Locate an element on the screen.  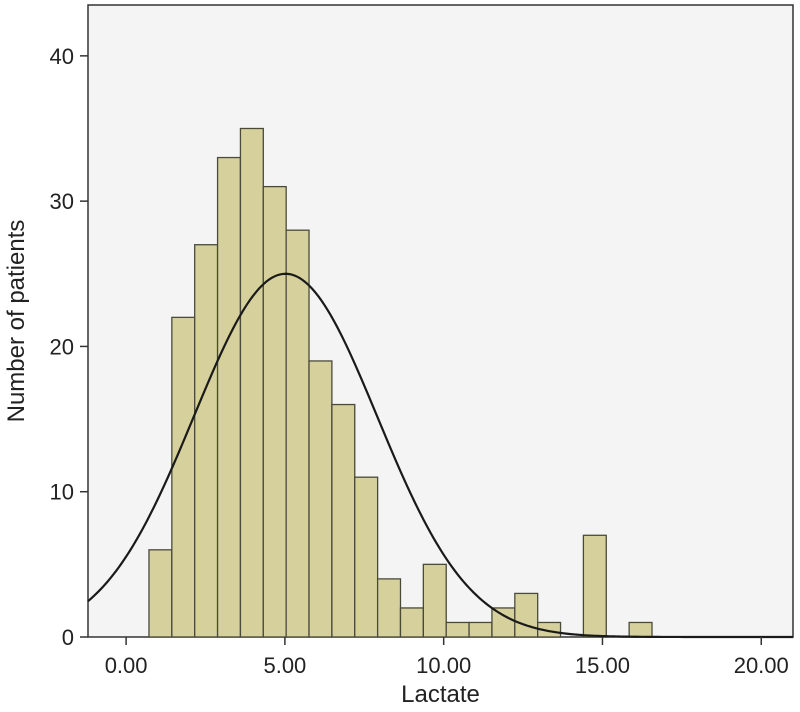
x-axis: 0.00 5.00 10.00 15.00 20.00 is located at coordinates (447, 657).